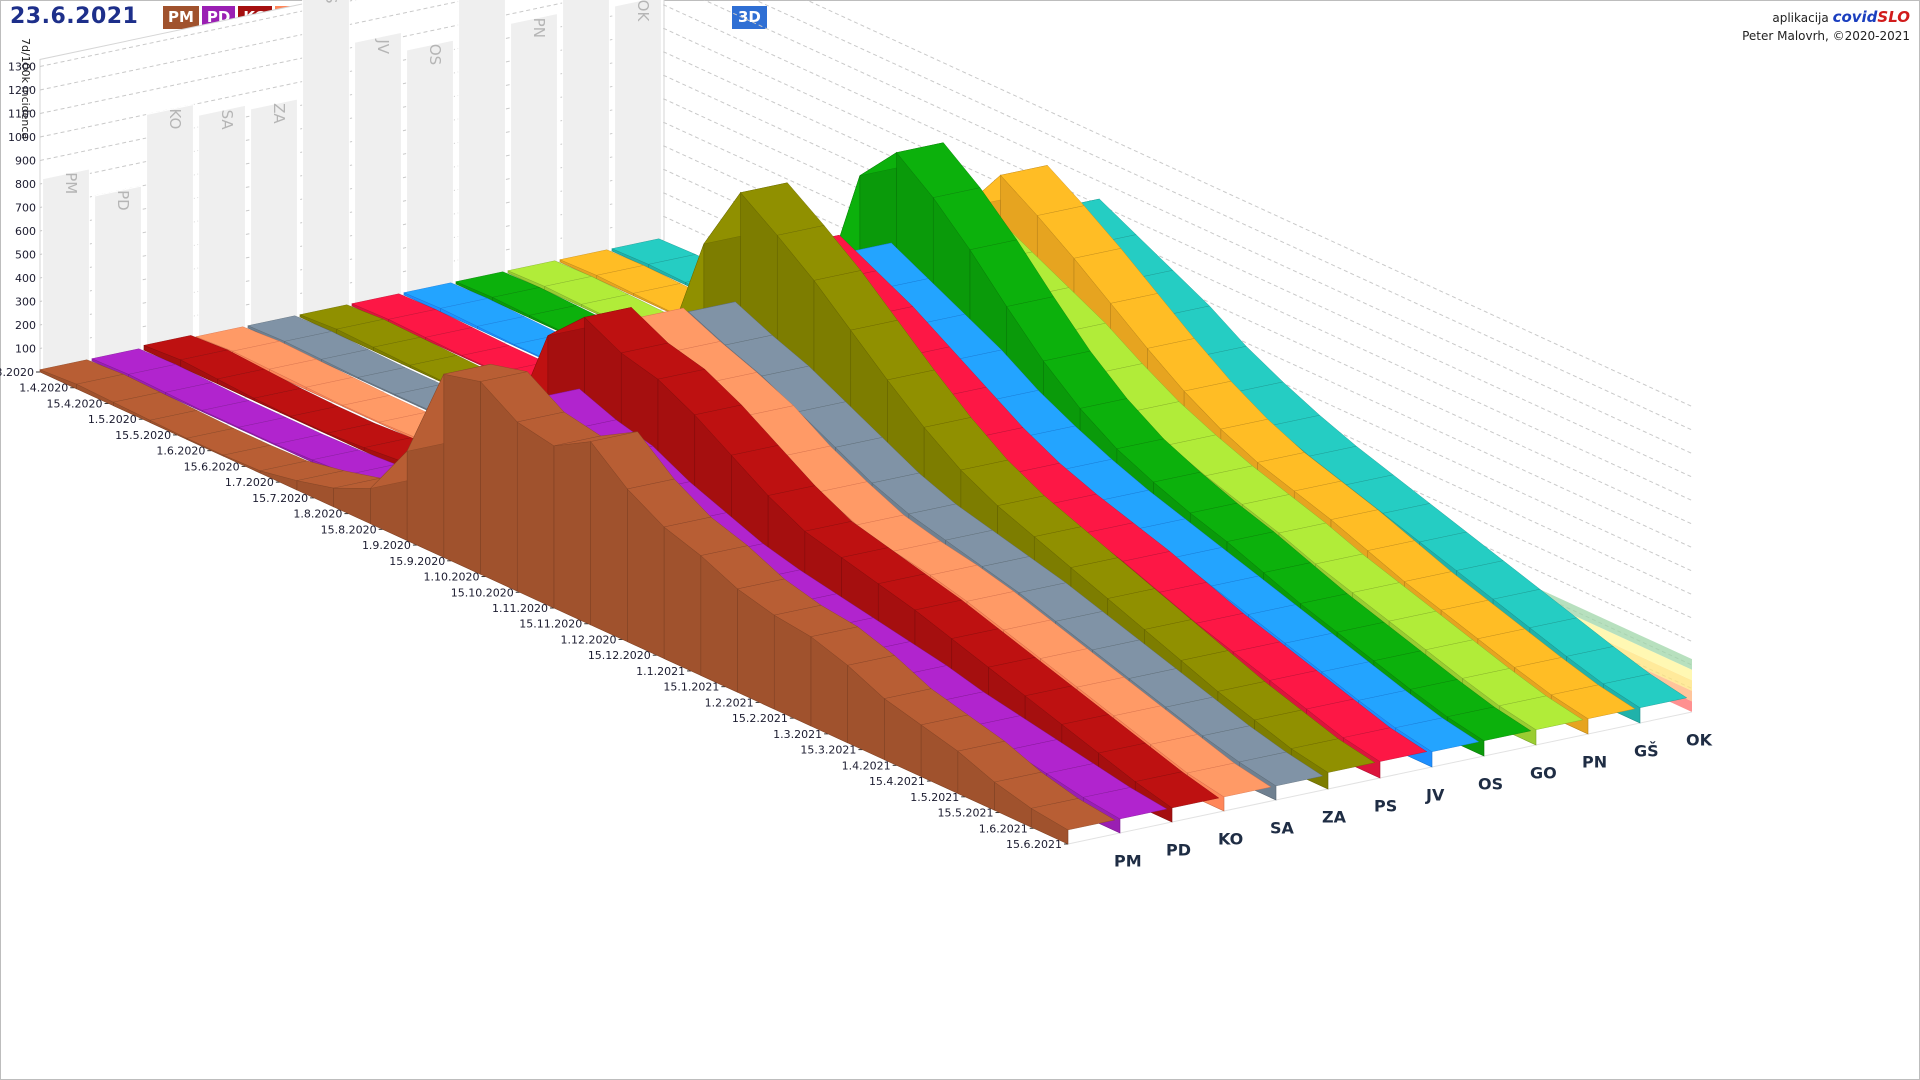 The image size is (1920, 1080). Describe the element at coordinates (317, 514) in the screenshot. I see `x-tick-label: 1.8.2020` at that location.